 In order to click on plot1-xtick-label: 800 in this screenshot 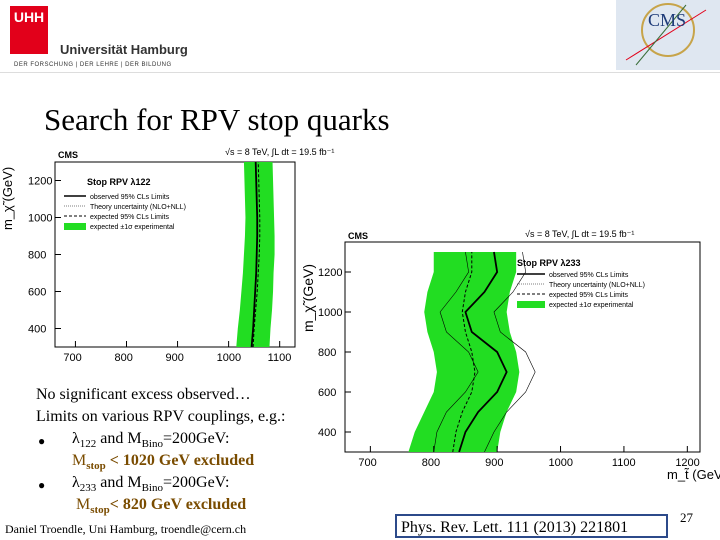, I will do `click(123, 358)`.